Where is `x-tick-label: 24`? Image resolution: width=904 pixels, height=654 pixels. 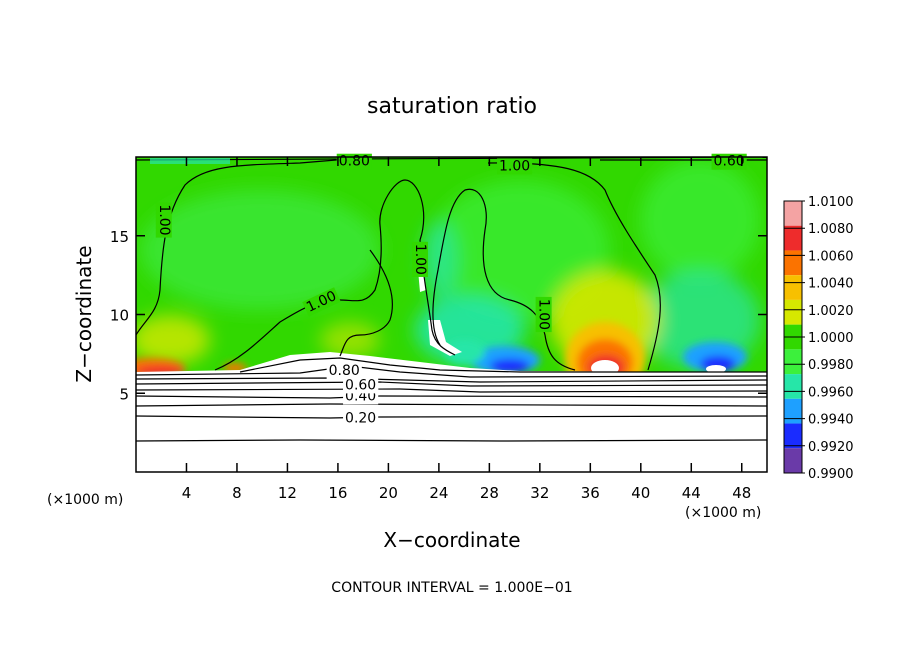
x-tick-label: 24 is located at coordinates (438, 493).